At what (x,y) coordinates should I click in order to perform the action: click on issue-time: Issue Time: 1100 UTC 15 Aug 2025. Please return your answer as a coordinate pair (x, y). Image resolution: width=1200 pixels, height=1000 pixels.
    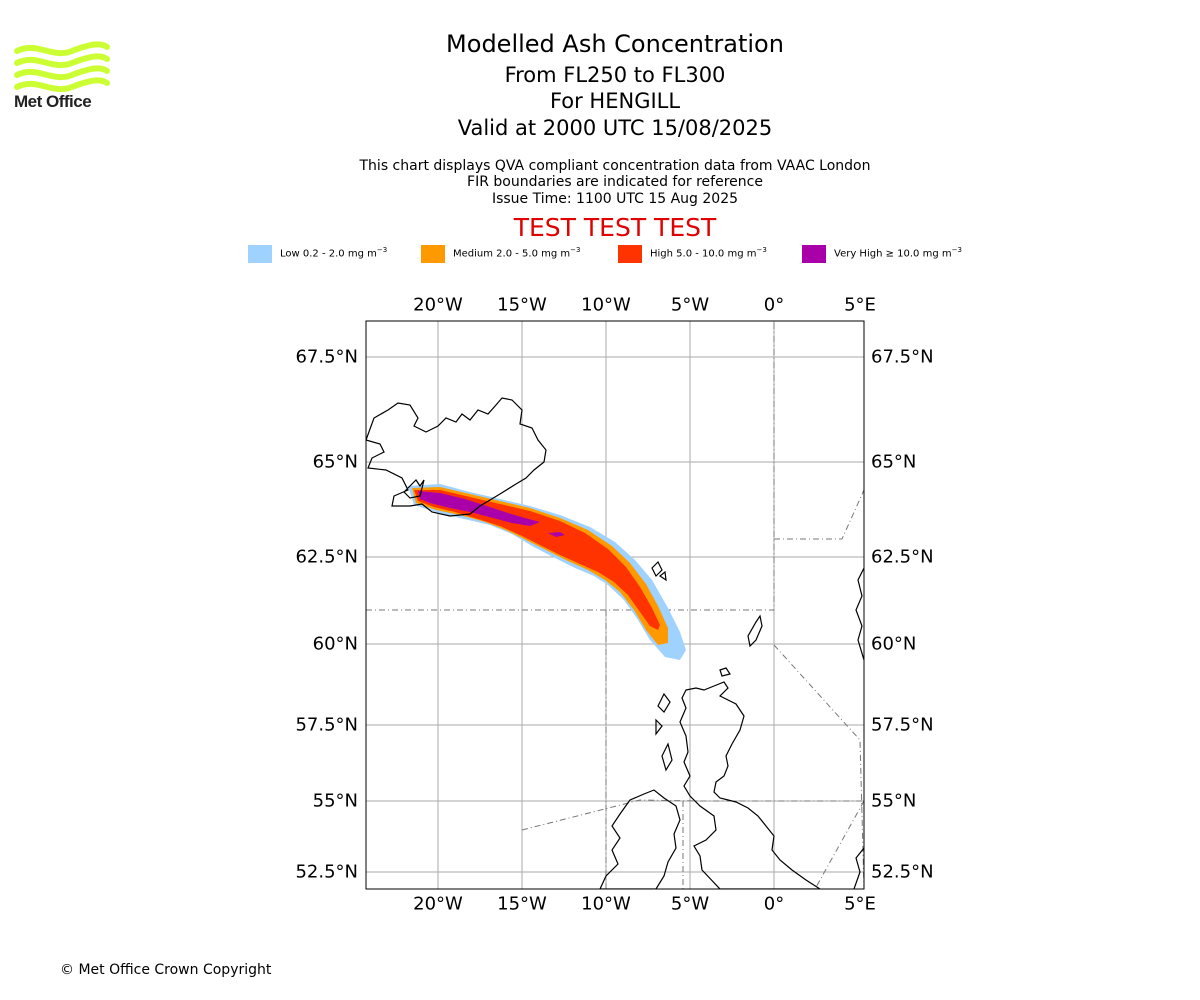
    Looking at the image, I should click on (615, 199).